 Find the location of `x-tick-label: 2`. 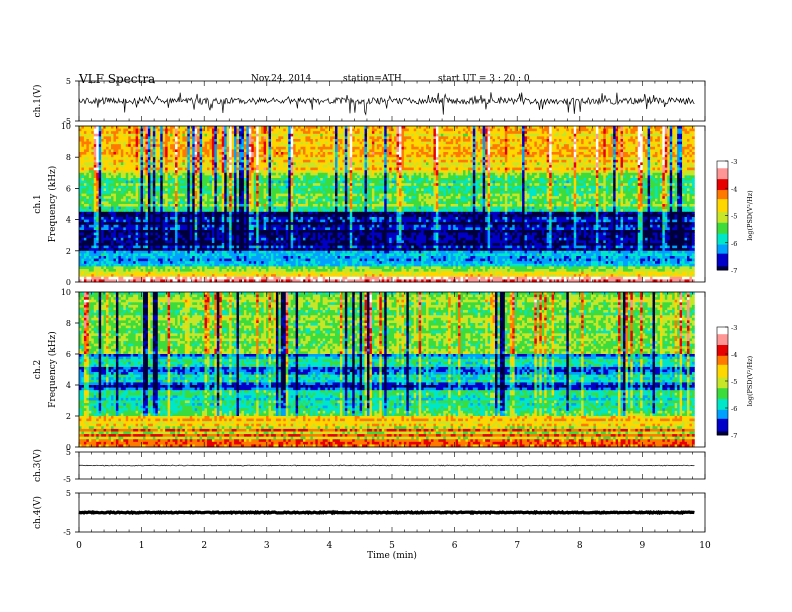

x-tick-label: 2 is located at coordinates (204, 546).